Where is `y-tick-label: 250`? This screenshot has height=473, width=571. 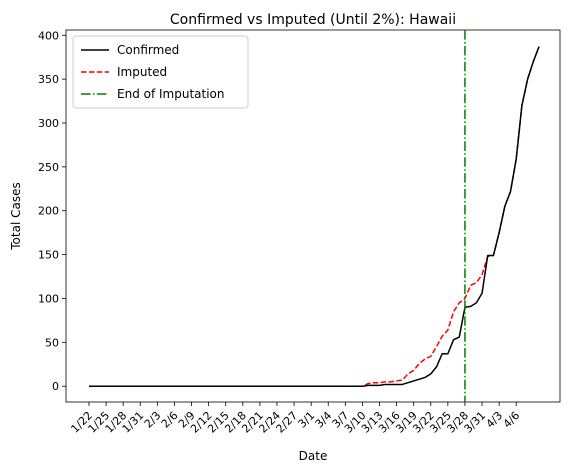 y-tick-label: 250 is located at coordinates (48, 167).